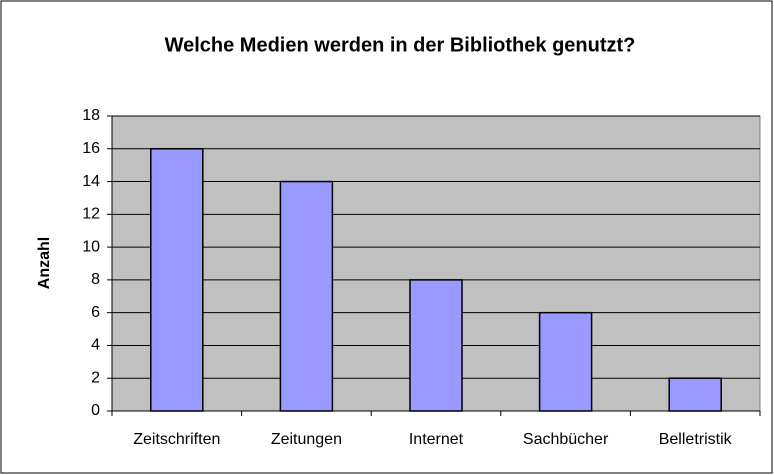 This screenshot has height=475, width=774. What do you see at coordinates (44, 263) in the screenshot?
I see `y-axis-label: Anzahl` at bounding box center [44, 263].